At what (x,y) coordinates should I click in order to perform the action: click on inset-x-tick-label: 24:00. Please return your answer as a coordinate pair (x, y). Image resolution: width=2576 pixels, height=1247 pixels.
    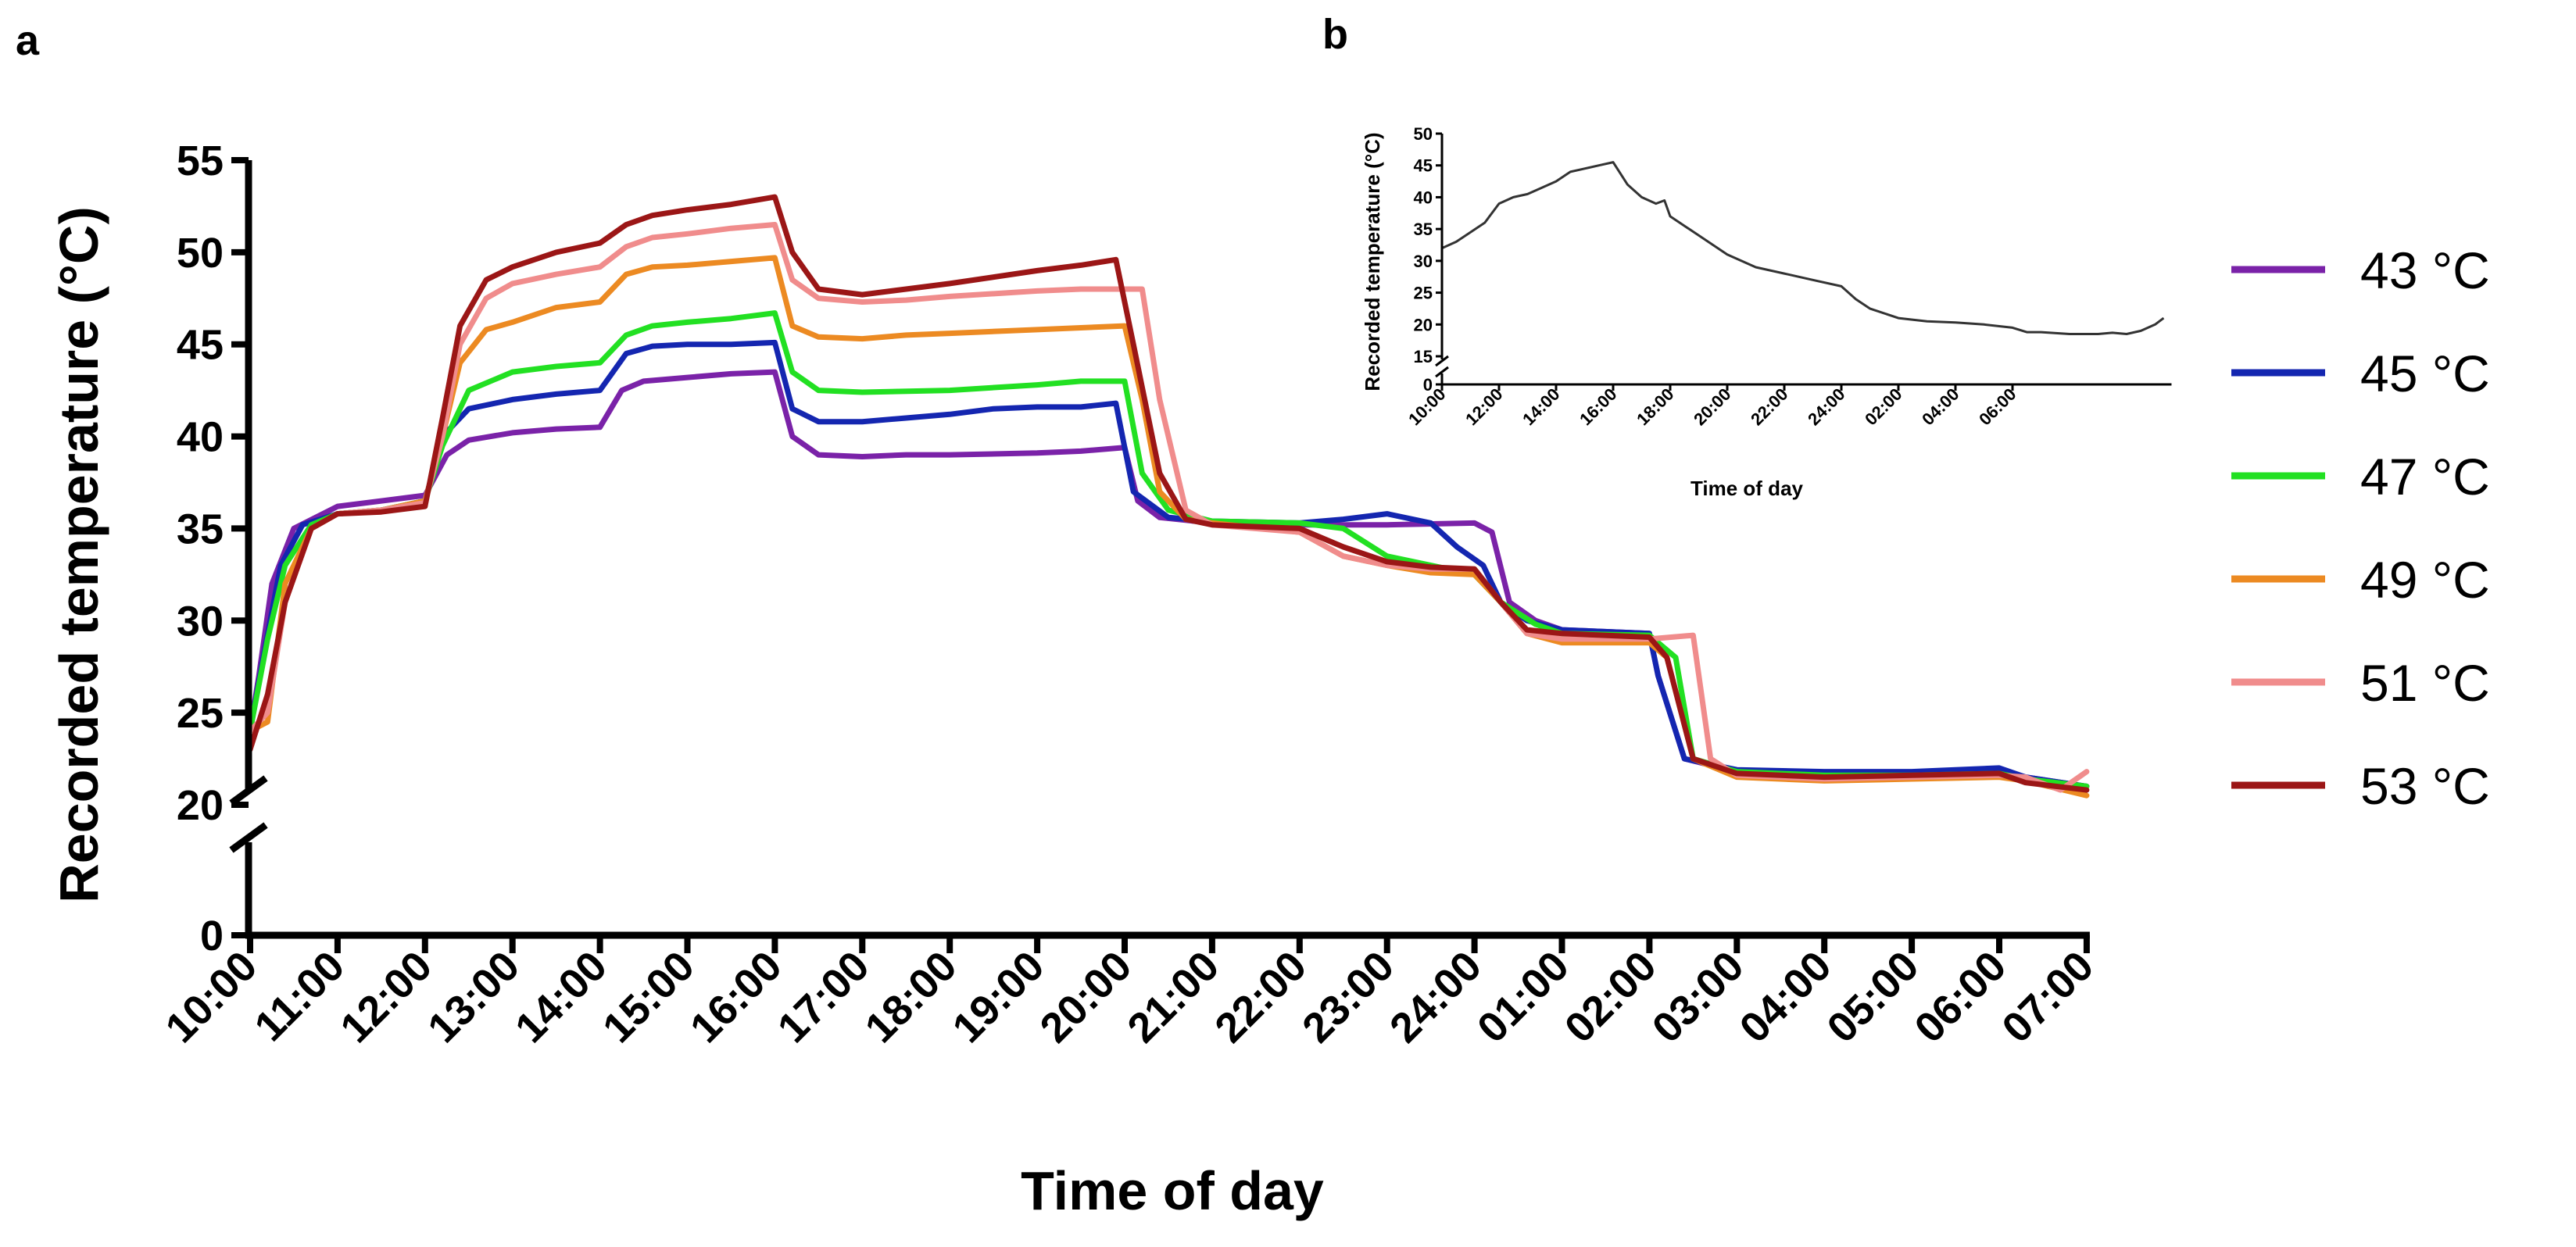
    Looking at the image, I should click on (1826, 406).